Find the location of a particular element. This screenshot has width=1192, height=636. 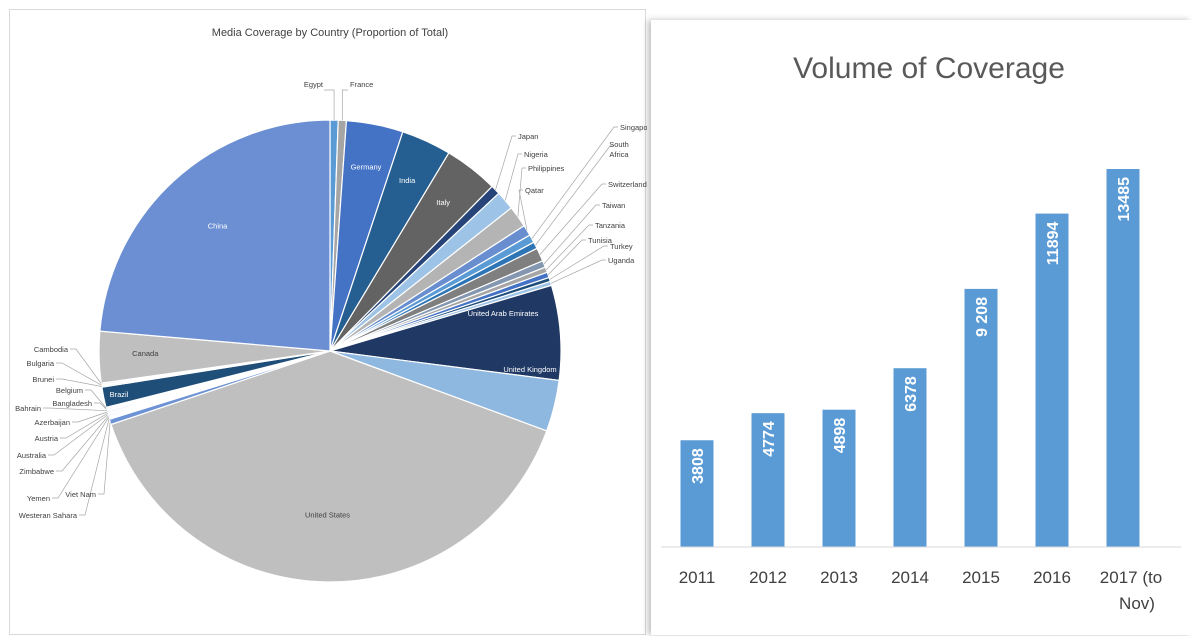

bar-2013 is located at coordinates (839, 478).